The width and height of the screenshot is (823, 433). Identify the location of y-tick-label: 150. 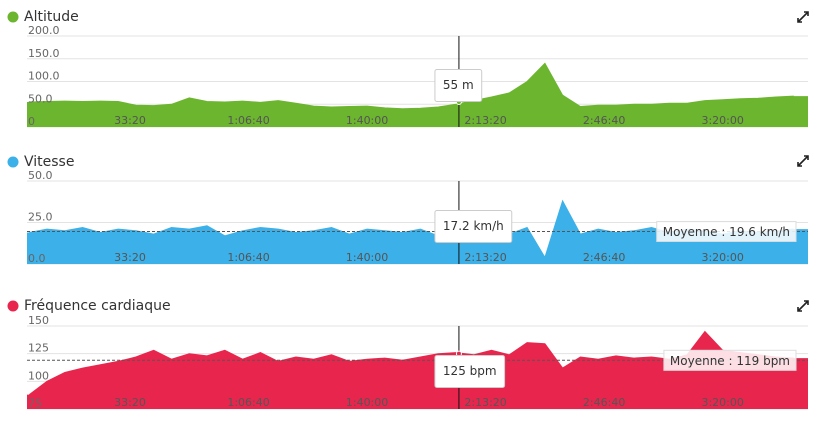
(38, 320).